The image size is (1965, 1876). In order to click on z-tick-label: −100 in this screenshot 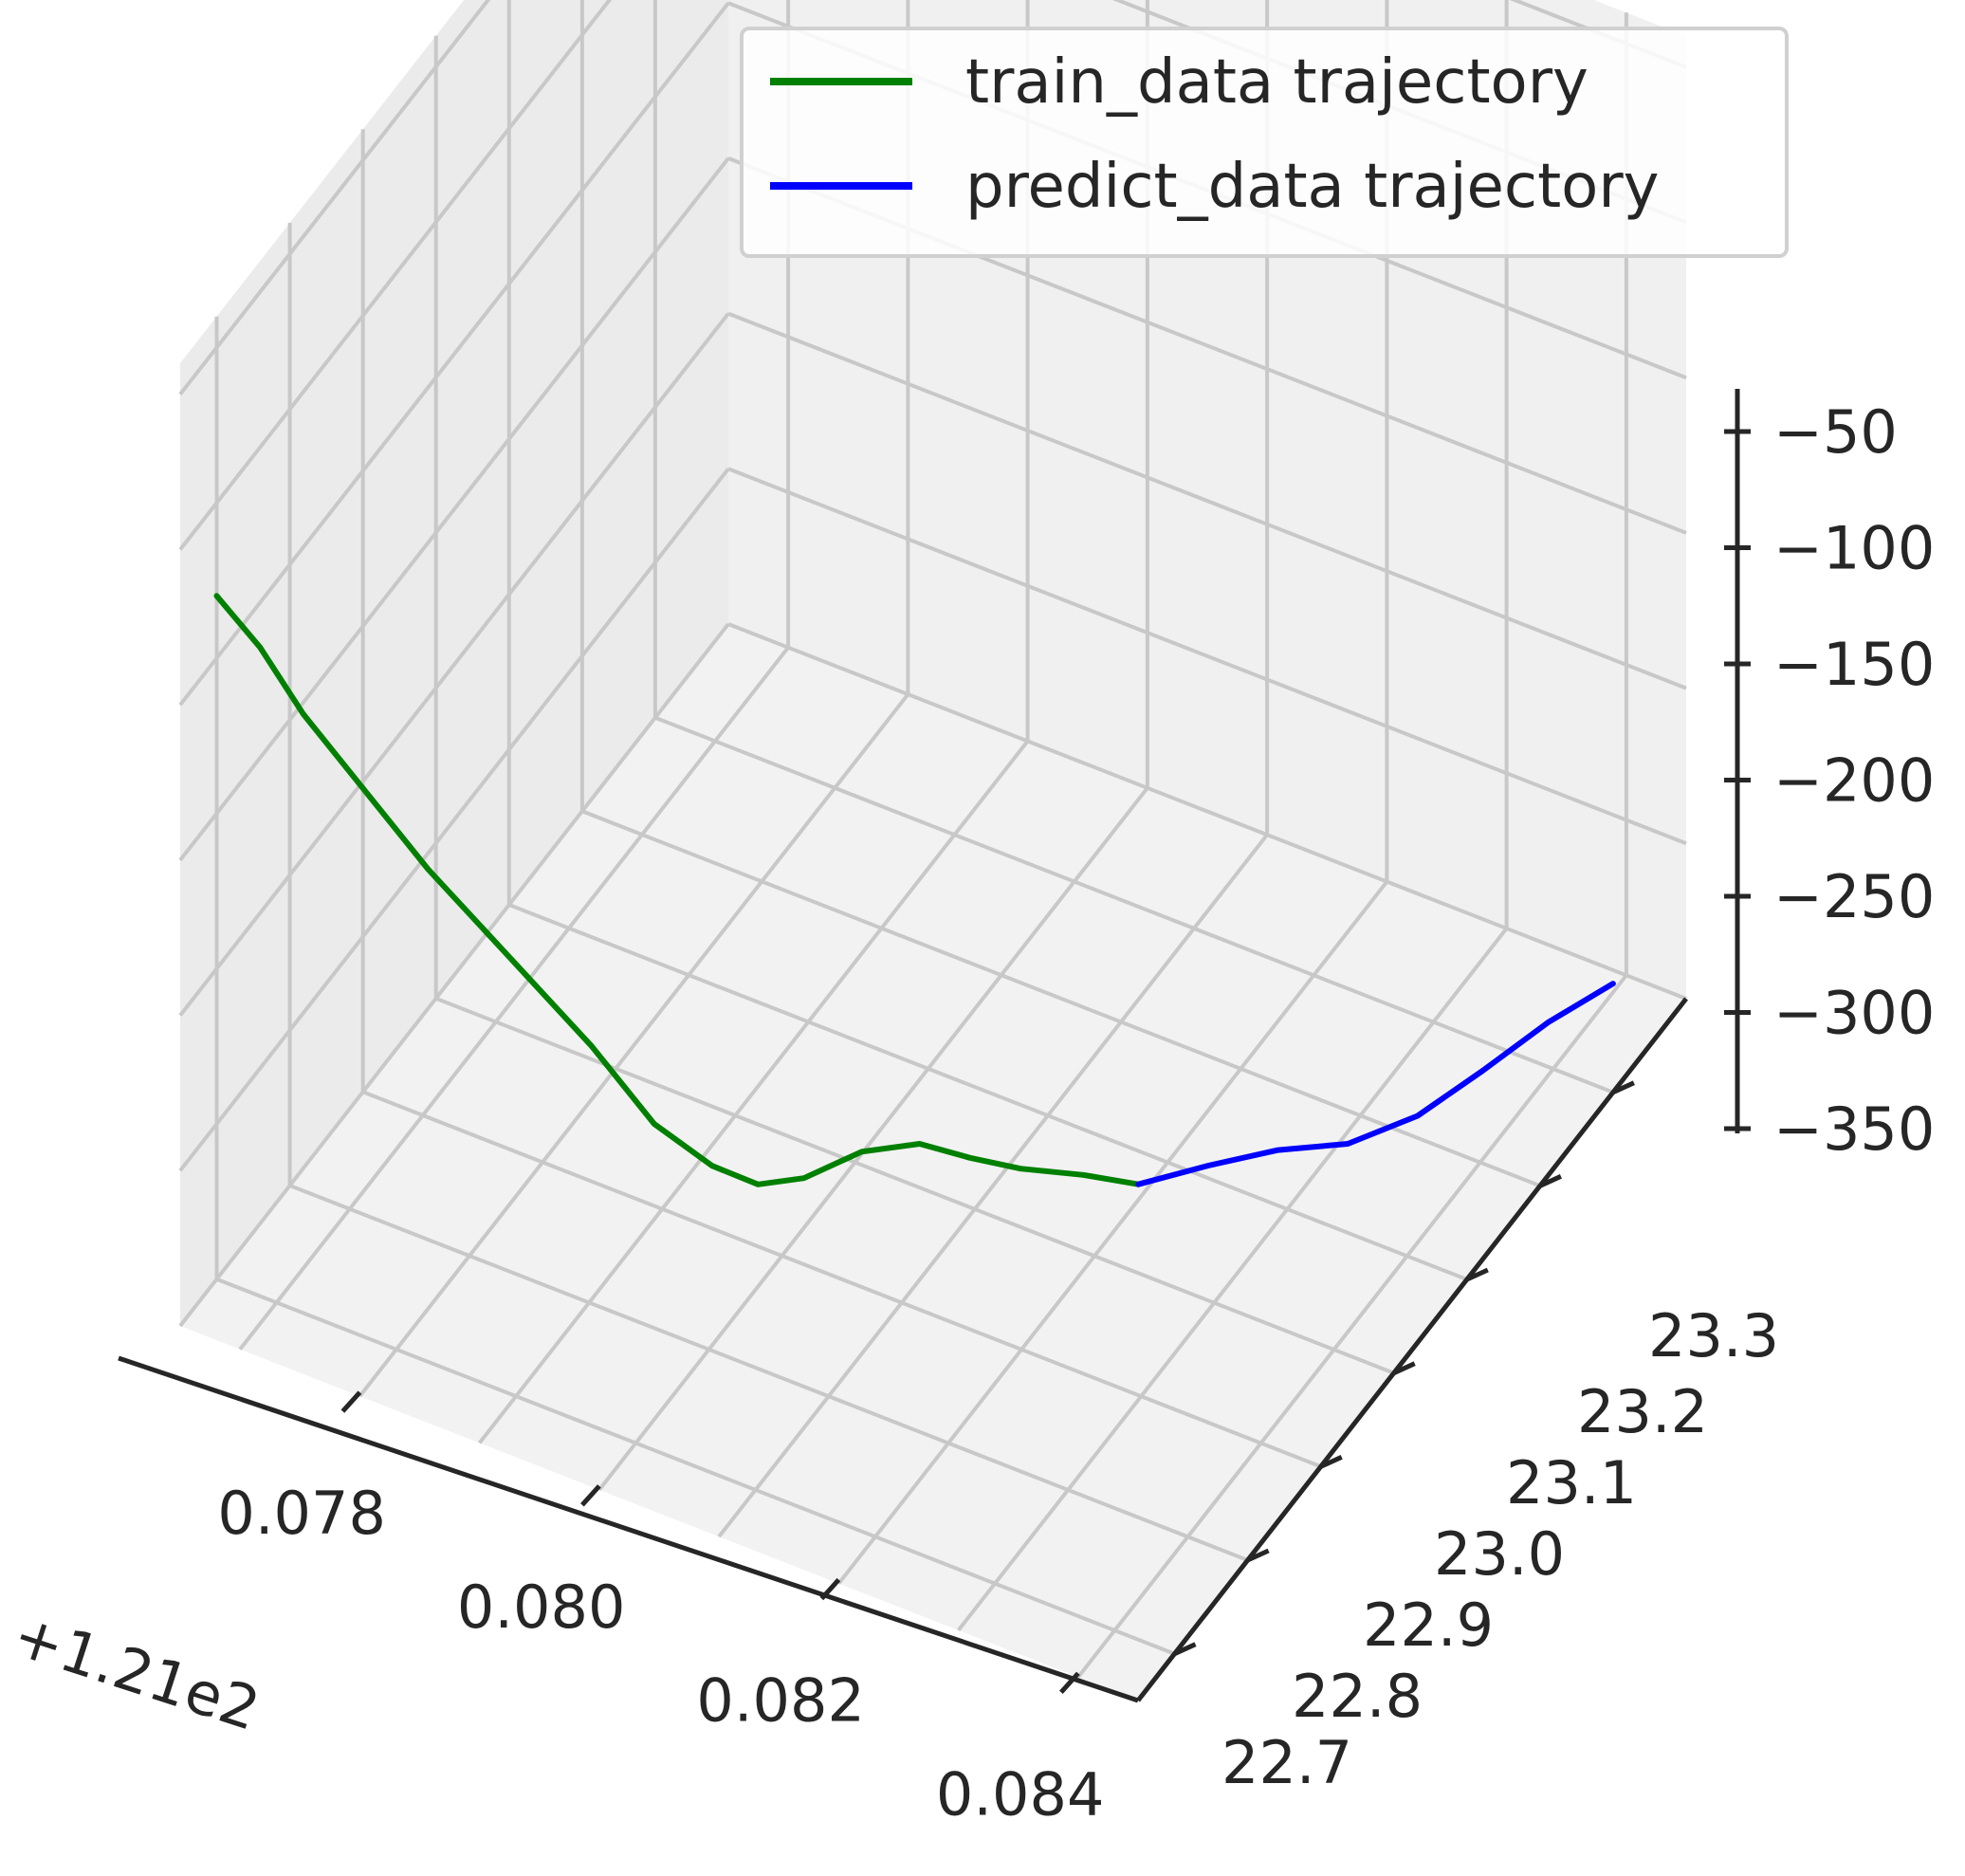, I will do `click(1854, 548)`.